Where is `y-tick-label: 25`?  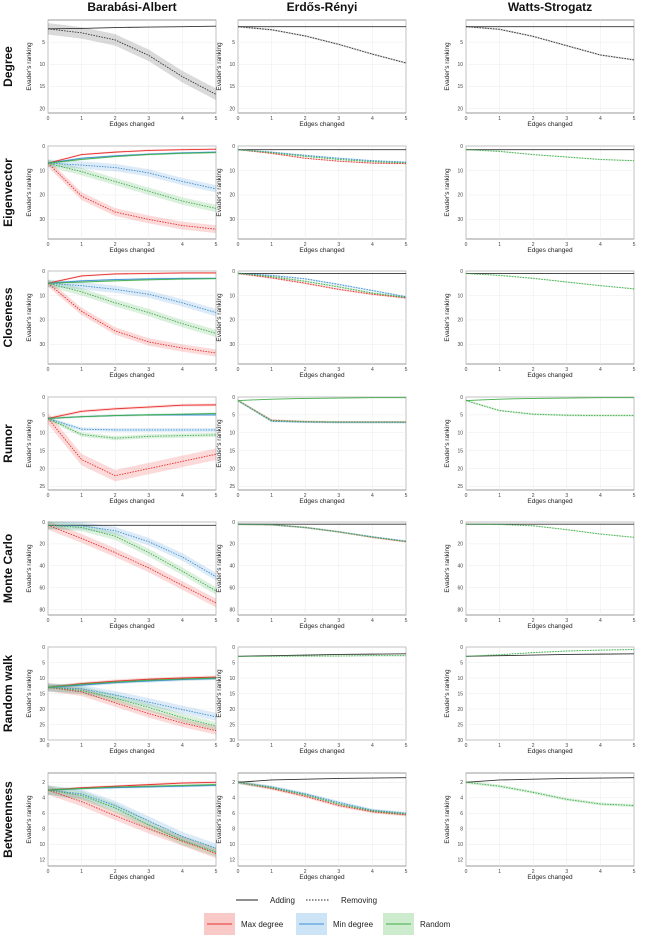
y-tick-label: 25 is located at coordinates (460, 725).